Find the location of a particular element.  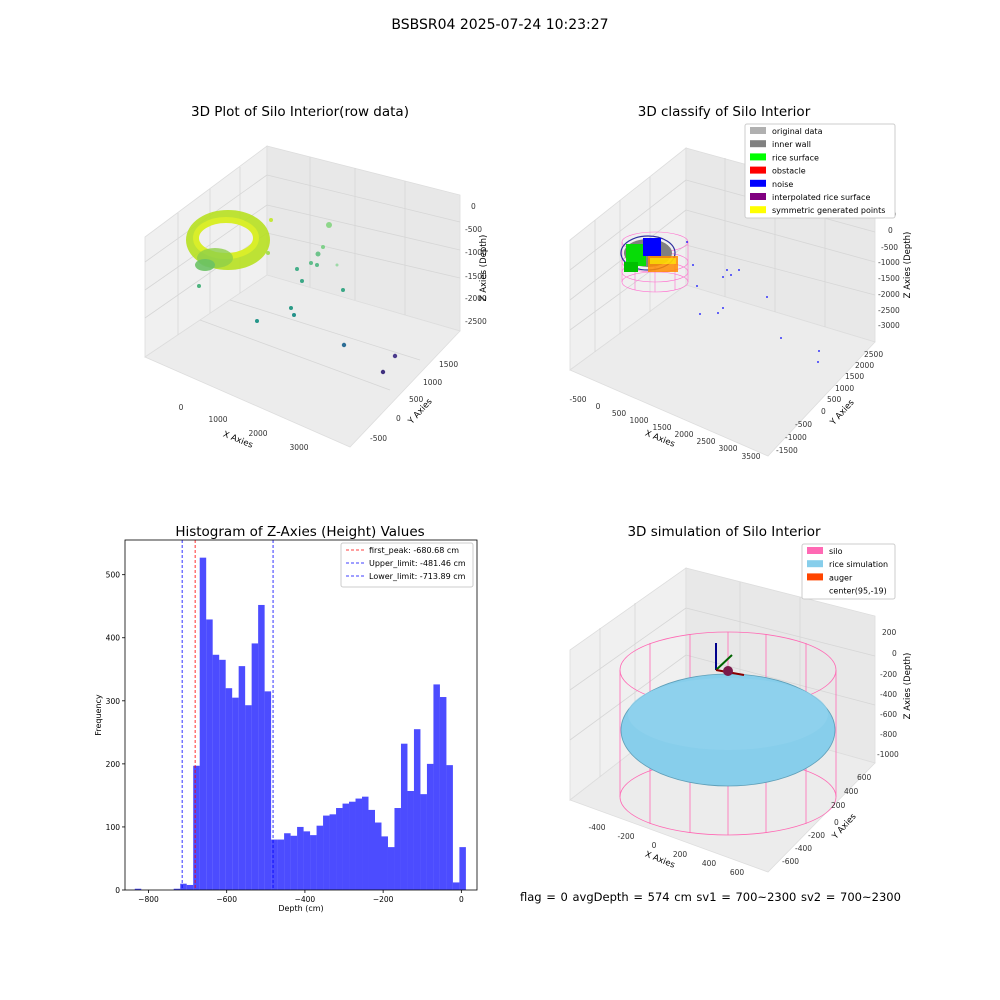

sim-ytick: 600 is located at coordinates (864, 777).